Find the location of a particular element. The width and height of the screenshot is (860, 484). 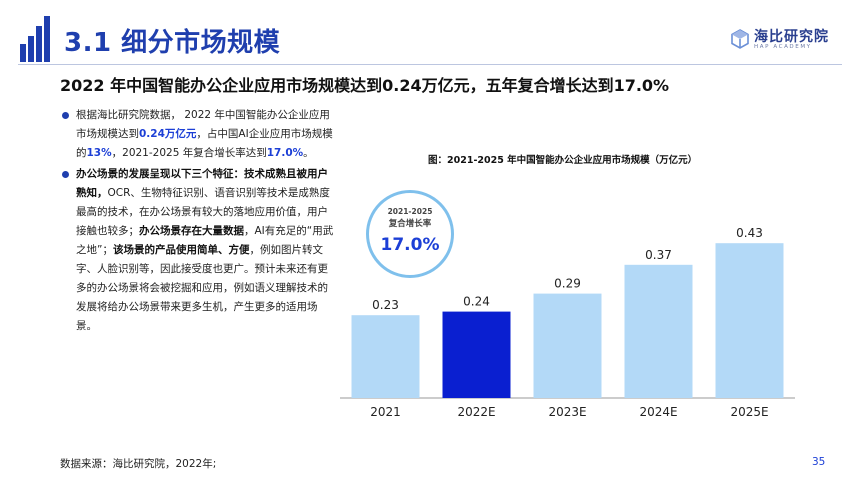

data-label-2024E: 0.37 is located at coordinates (658, 255).